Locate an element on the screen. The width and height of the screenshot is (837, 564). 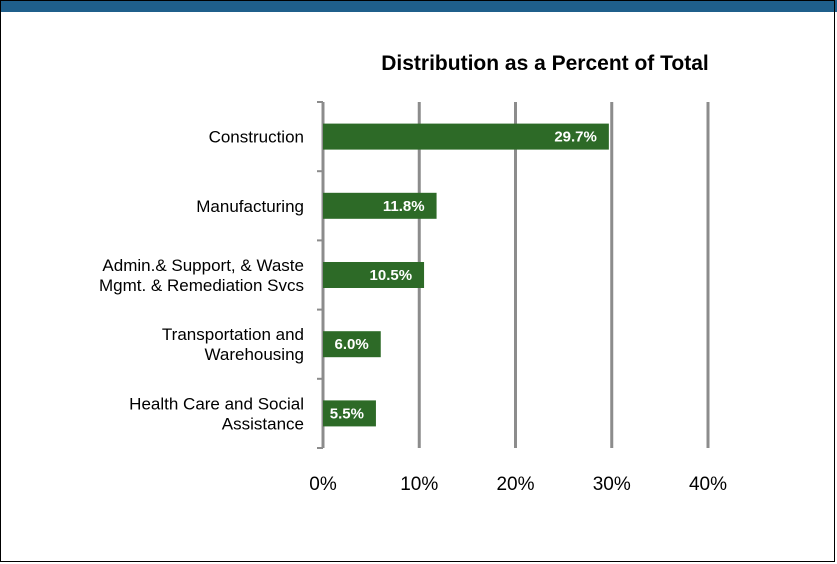
x-tick-label: 40% is located at coordinates (708, 484).